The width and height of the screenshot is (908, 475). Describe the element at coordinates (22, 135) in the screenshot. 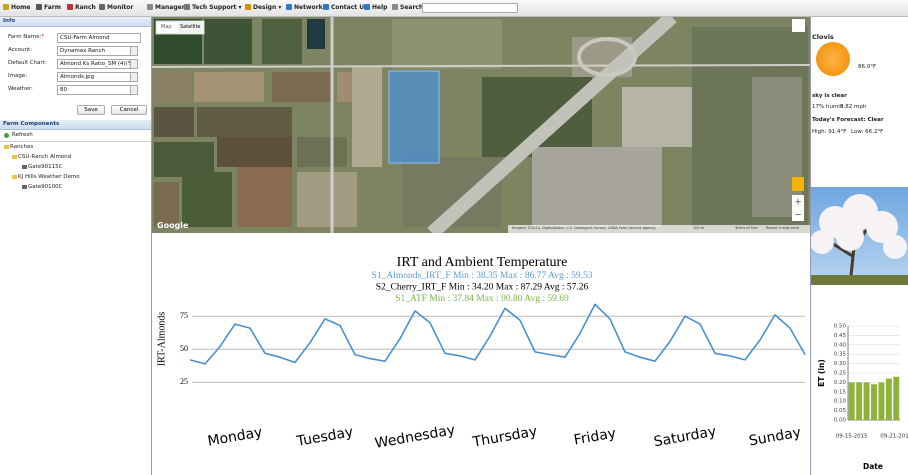

I see `refresh-button: Refresh` at that location.